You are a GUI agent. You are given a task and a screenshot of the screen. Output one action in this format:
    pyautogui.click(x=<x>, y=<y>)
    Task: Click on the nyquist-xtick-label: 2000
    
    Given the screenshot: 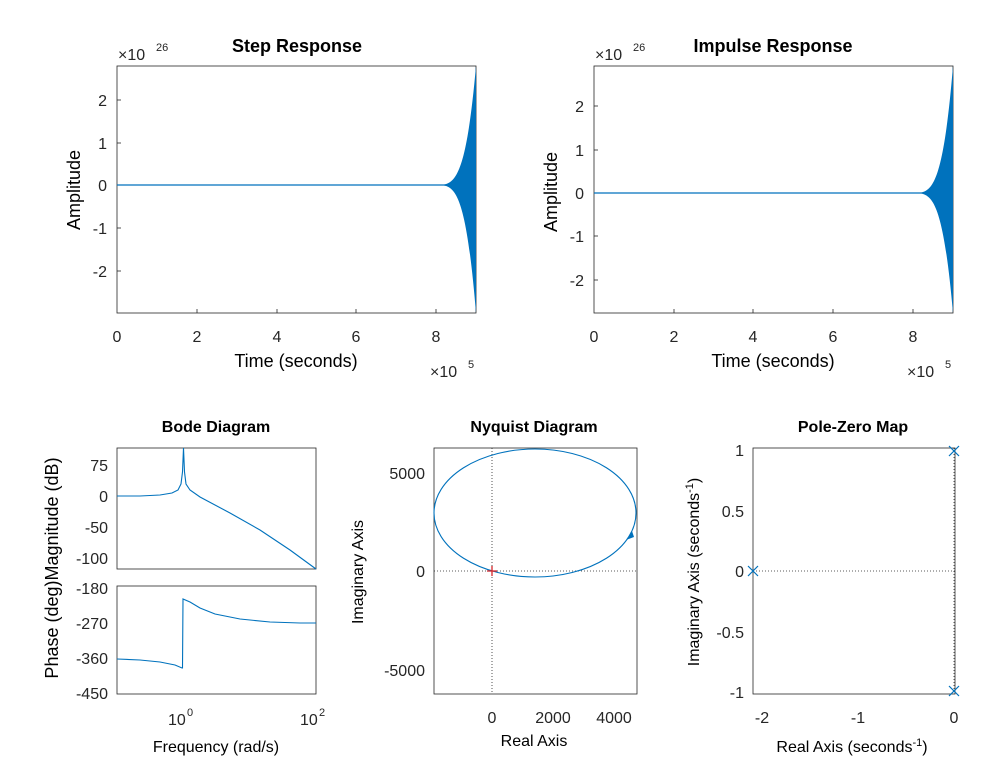 What is the action you would take?
    pyautogui.click(x=553, y=718)
    